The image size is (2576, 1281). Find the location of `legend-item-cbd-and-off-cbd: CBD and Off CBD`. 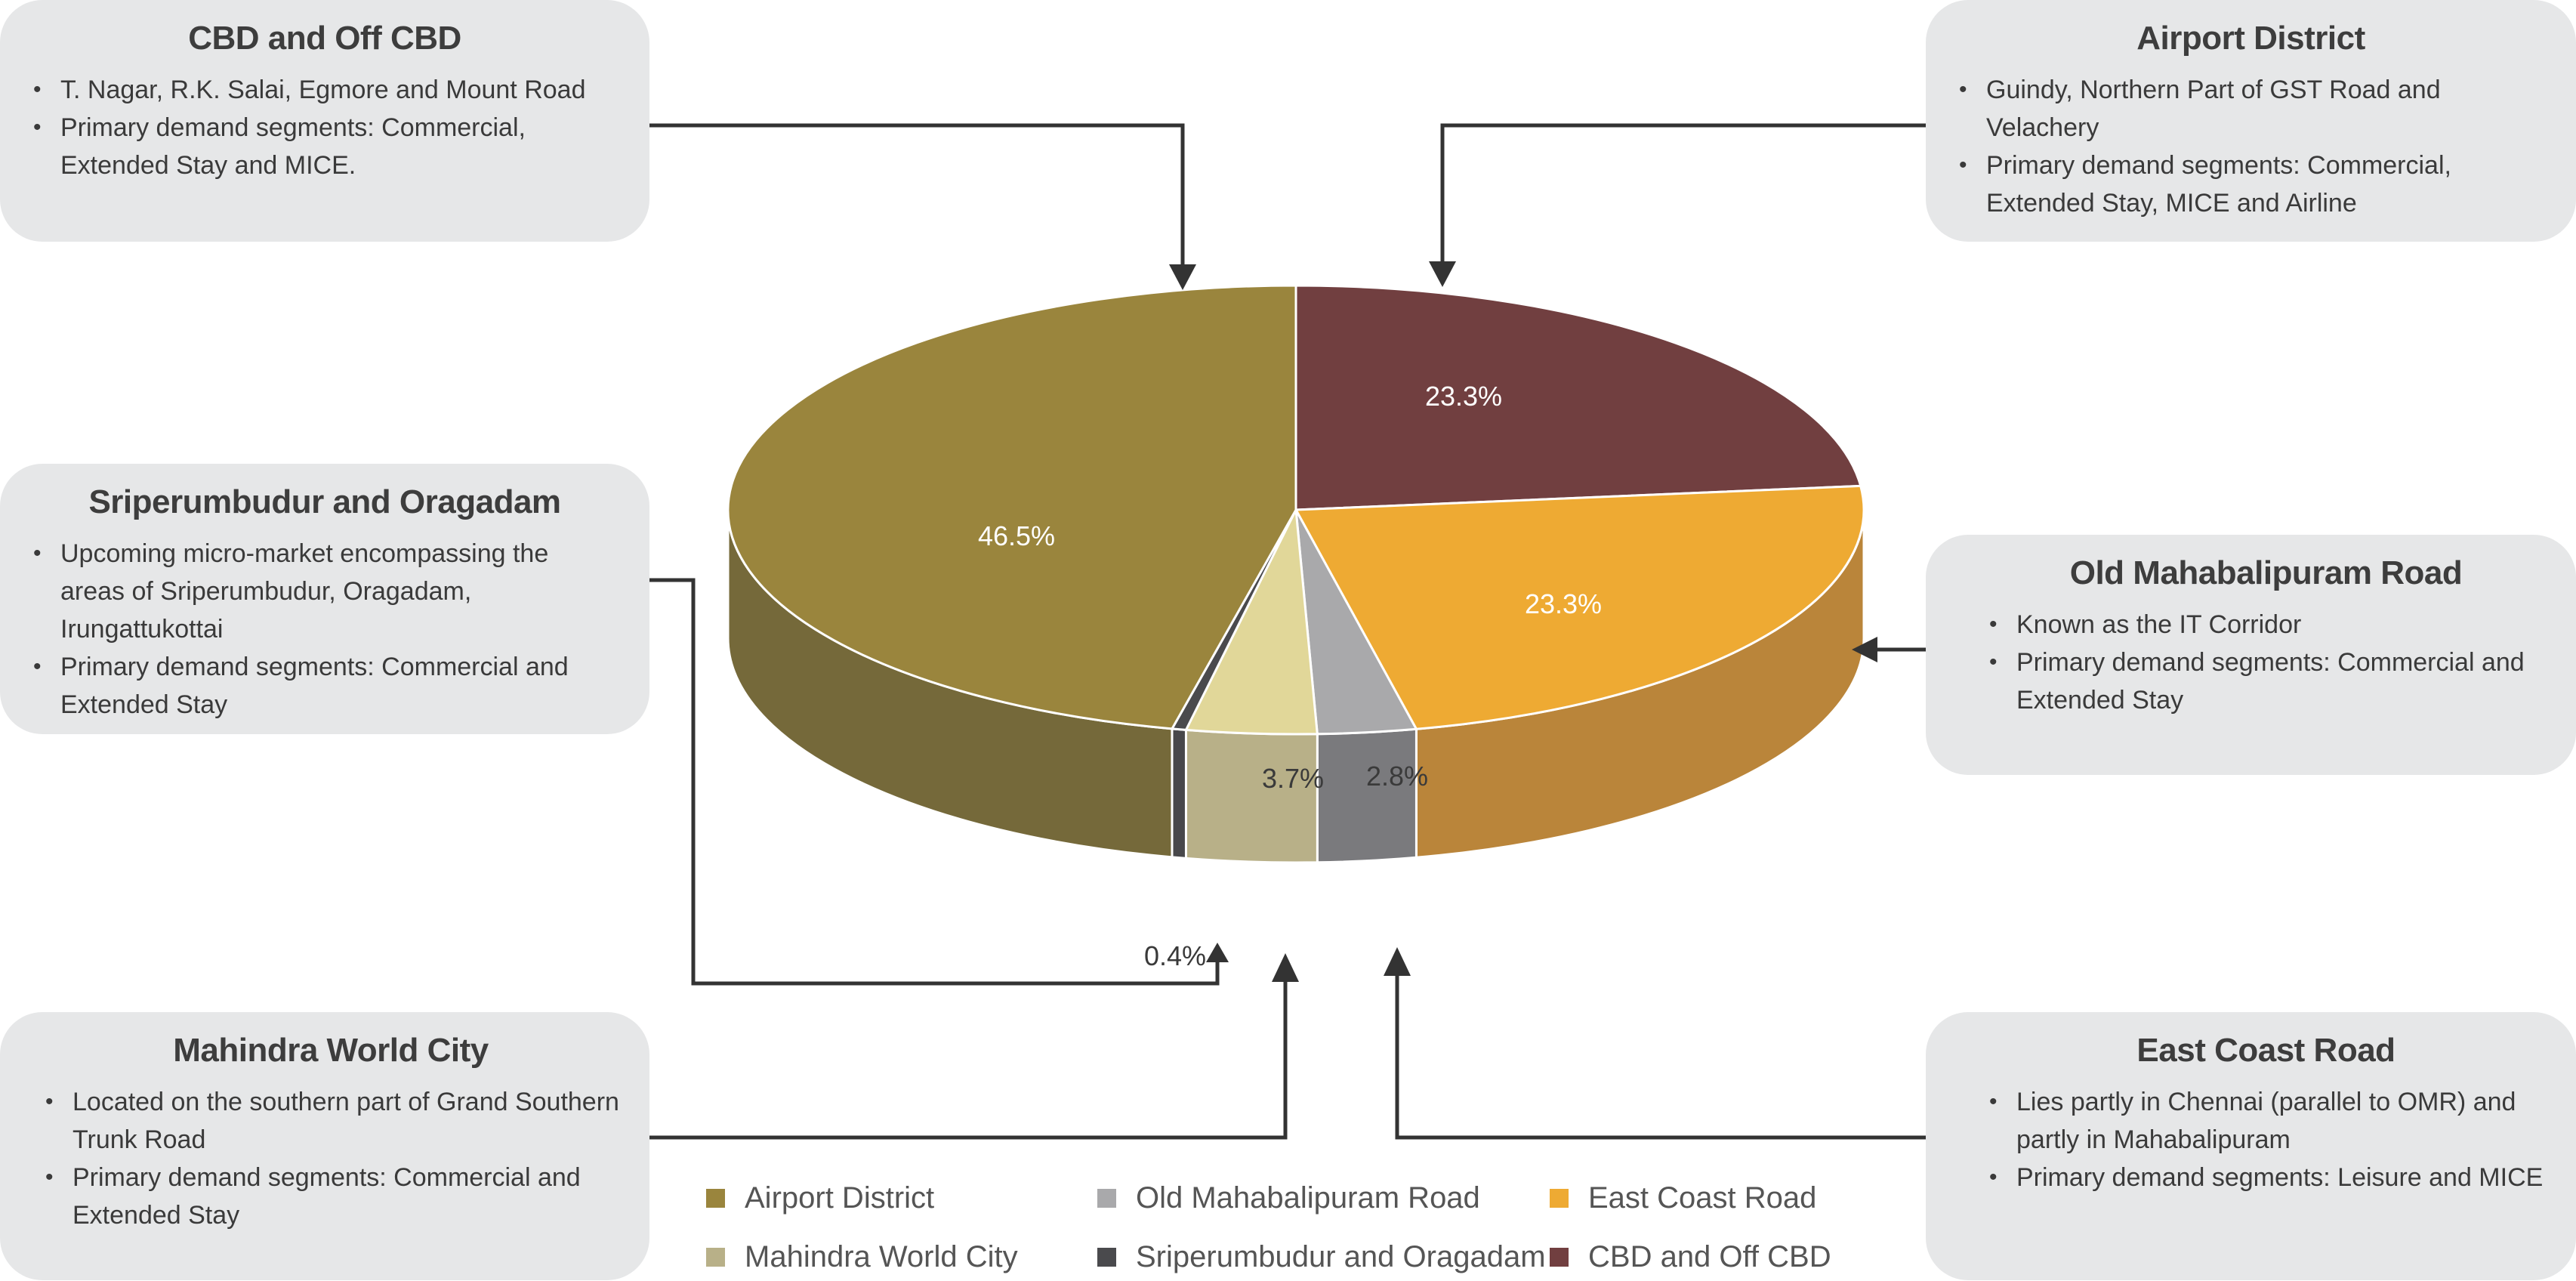

legend-item-cbd-and-off-cbd: CBD and Off CBD is located at coordinates (1690, 1256).